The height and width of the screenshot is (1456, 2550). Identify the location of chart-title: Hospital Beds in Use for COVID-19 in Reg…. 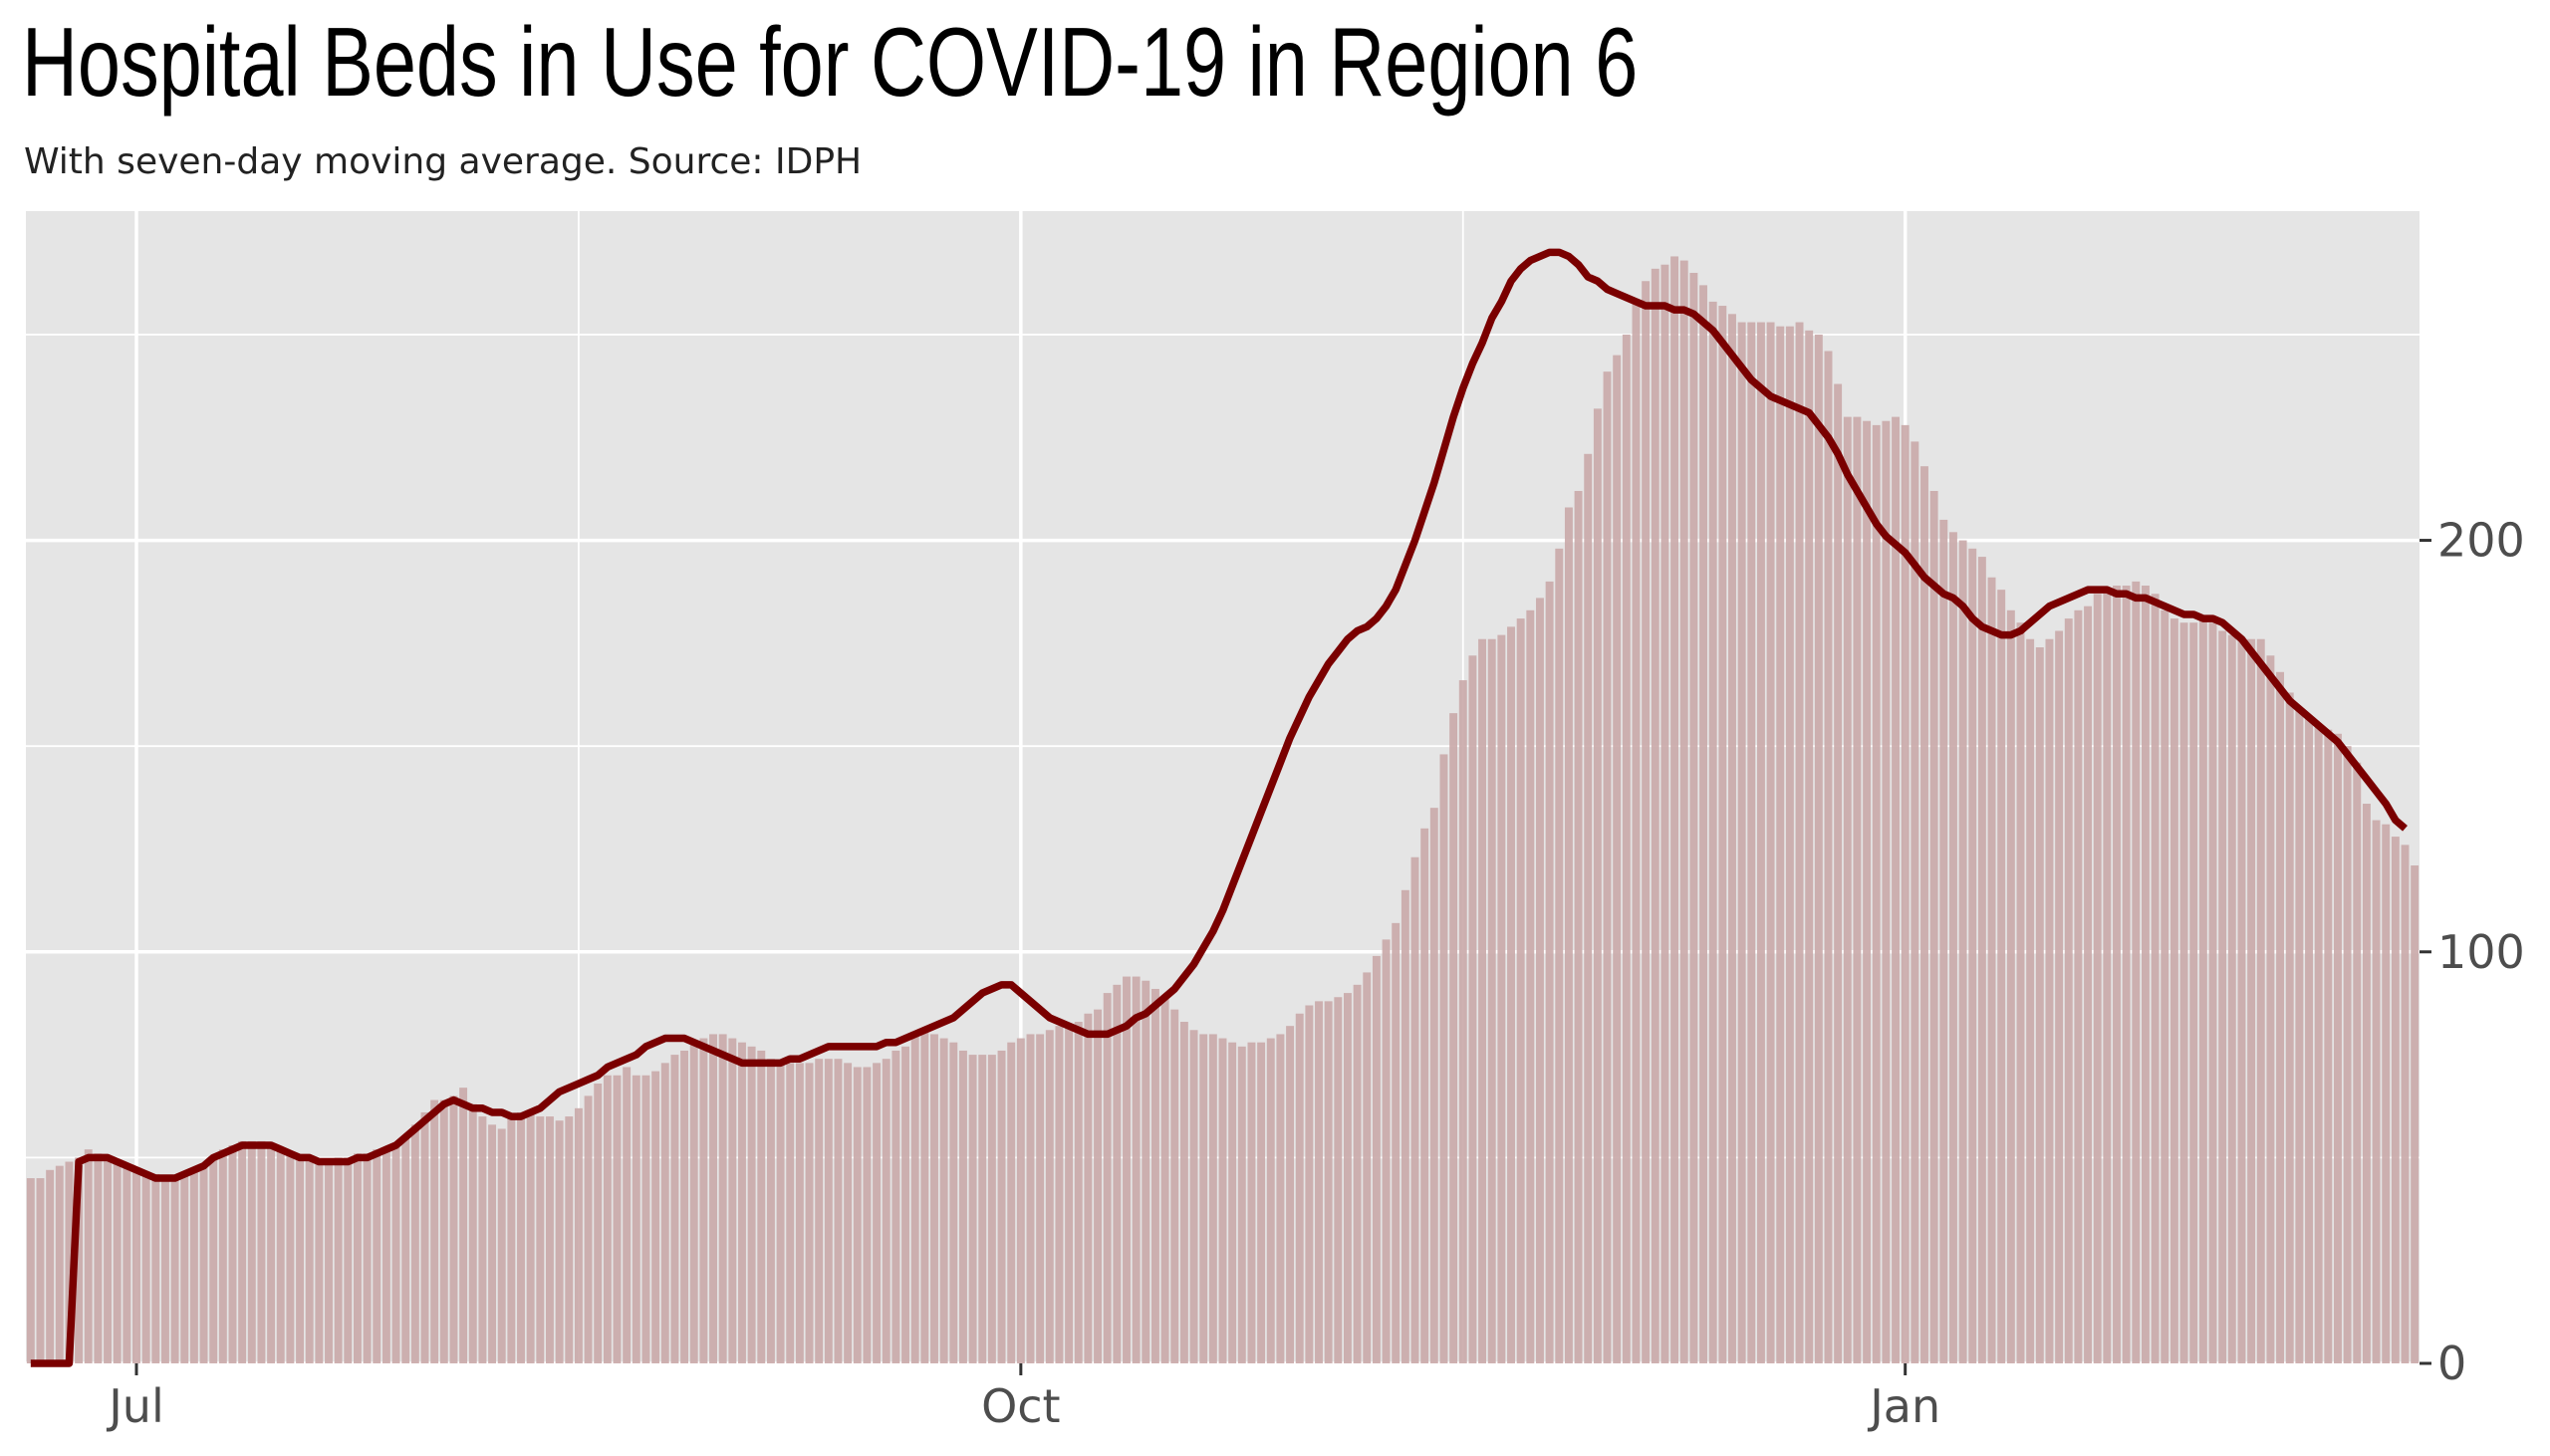
(830, 62).